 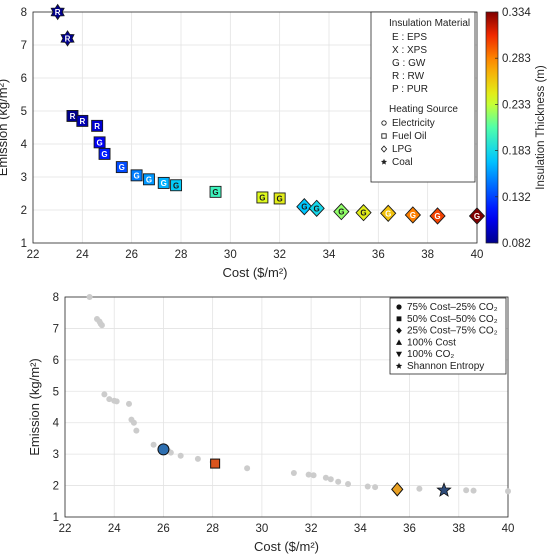 What do you see at coordinates (56, 361) in the screenshot?
I see `y-tick-label: 6` at bounding box center [56, 361].